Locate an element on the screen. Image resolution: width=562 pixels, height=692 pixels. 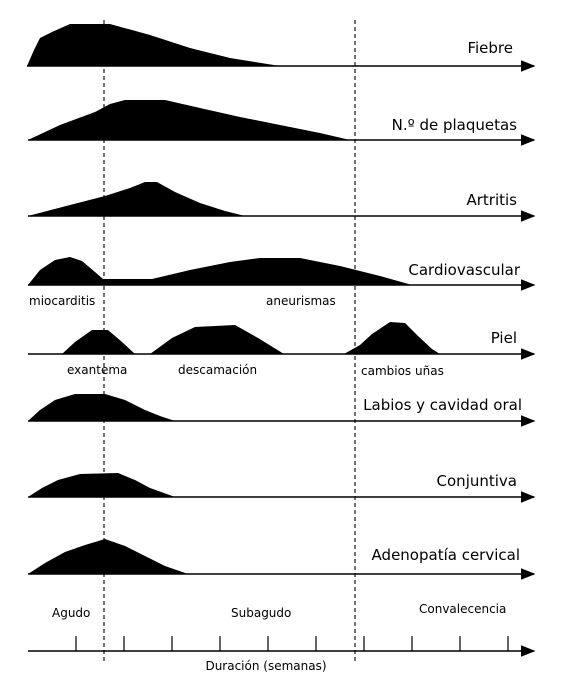
duration-ticks is located at coordinates (292, 643).